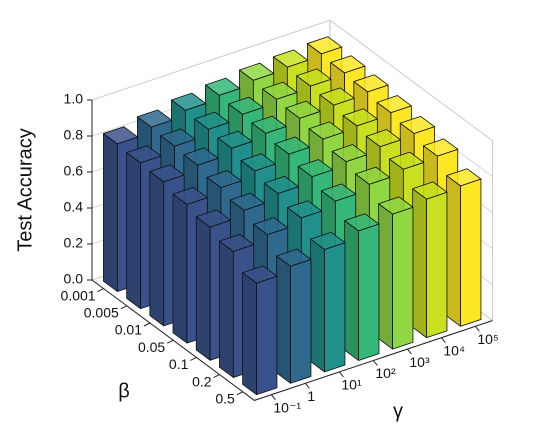 The height and width of the screenshot is (430, 554). What do you see at coordinates (225, 399) in the screenshot?
I see `y-tick-label: 0.5` at bounding box center [225, 399].